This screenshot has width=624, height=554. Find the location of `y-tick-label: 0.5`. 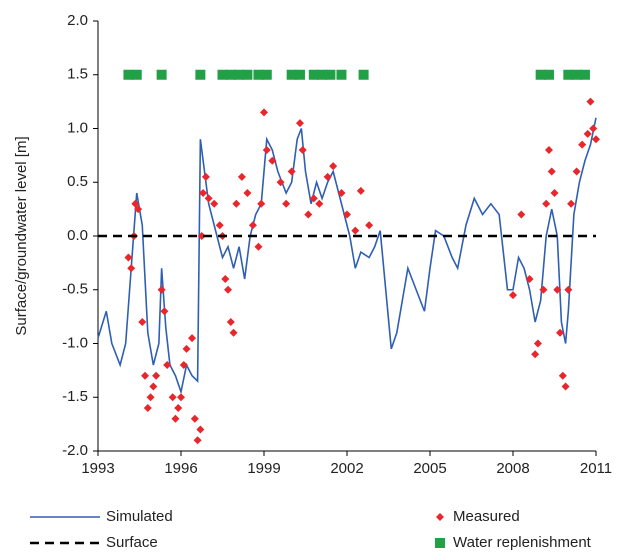

y-tick-label: 0.5 is located at coordinates (77, 181).